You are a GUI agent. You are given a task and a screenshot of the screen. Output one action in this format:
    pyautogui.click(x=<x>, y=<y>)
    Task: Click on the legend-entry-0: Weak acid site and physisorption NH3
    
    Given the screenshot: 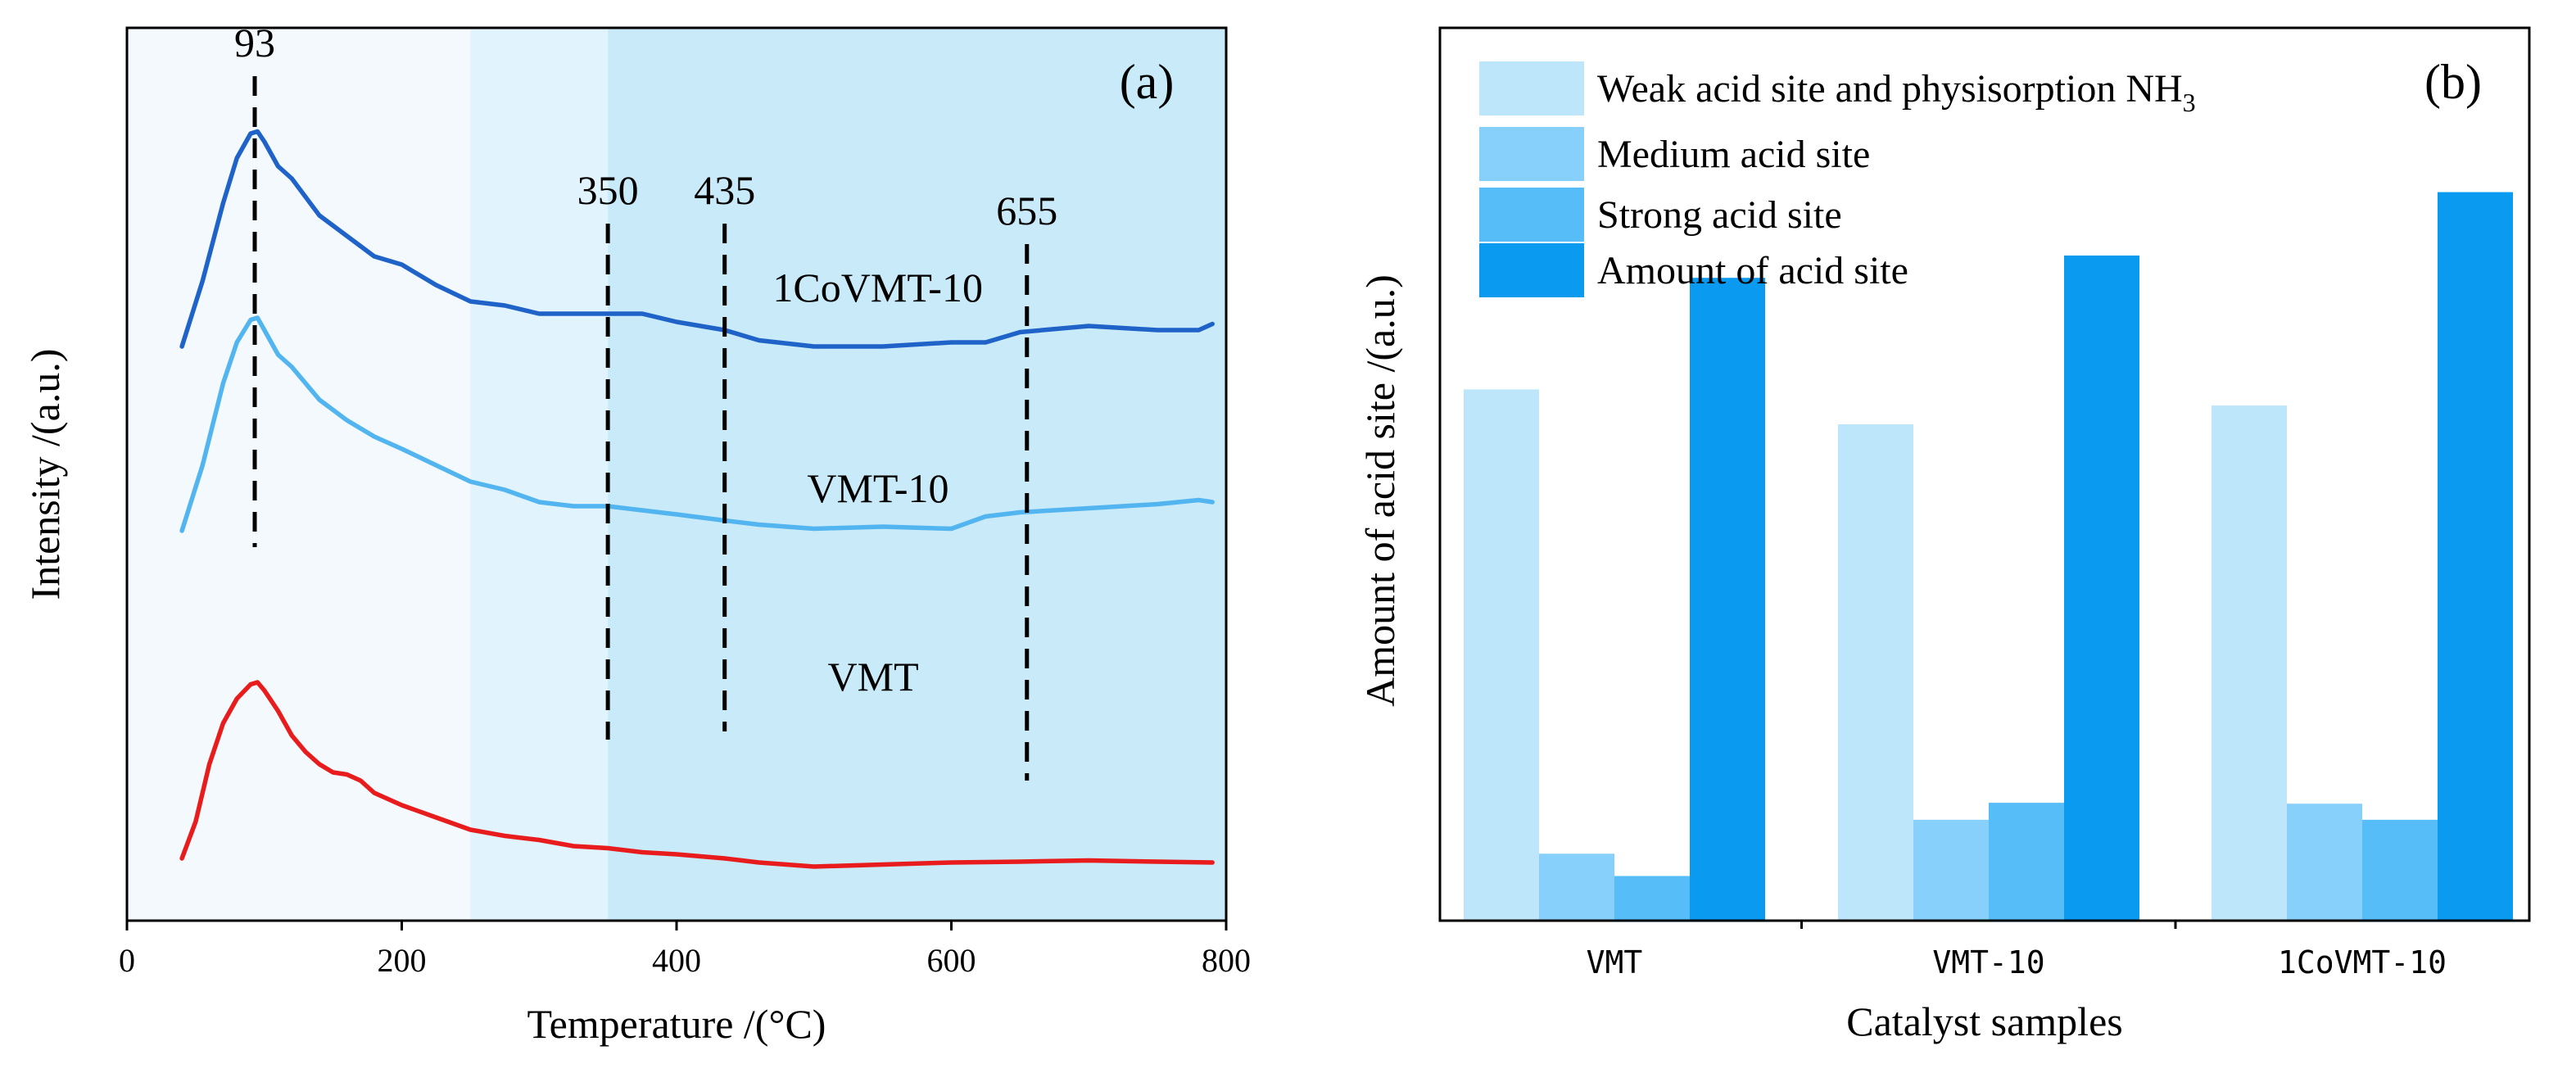 What is the action you would take?
    pyautogui.click(x=1896, y=92)
    